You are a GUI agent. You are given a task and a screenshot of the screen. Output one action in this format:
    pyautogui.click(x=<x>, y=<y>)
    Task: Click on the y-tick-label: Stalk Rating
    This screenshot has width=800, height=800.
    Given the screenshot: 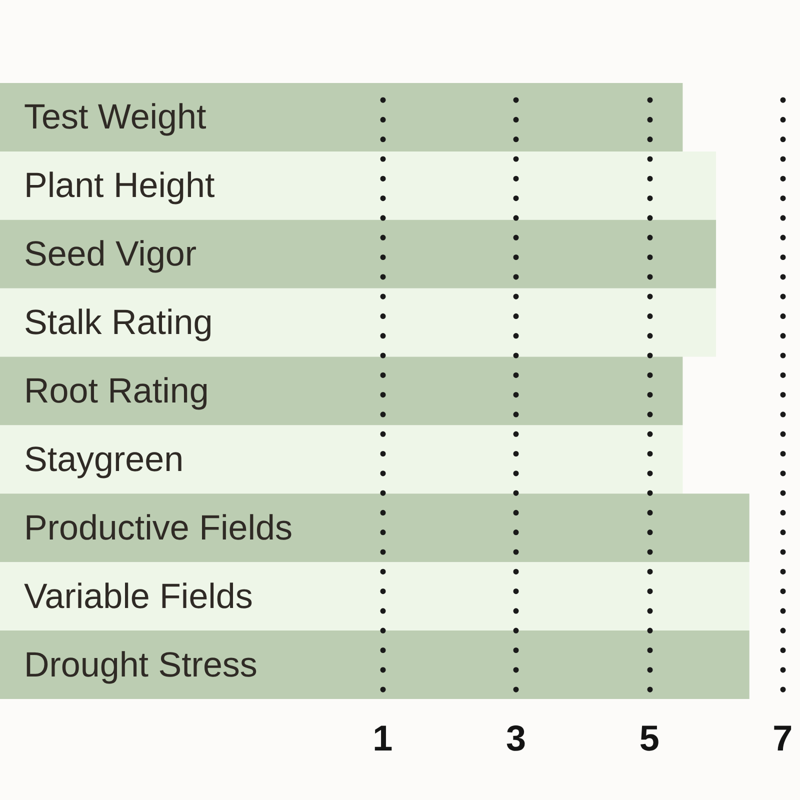 What is the action you would take?
    pyautogui.click(x=118, y=322)
    